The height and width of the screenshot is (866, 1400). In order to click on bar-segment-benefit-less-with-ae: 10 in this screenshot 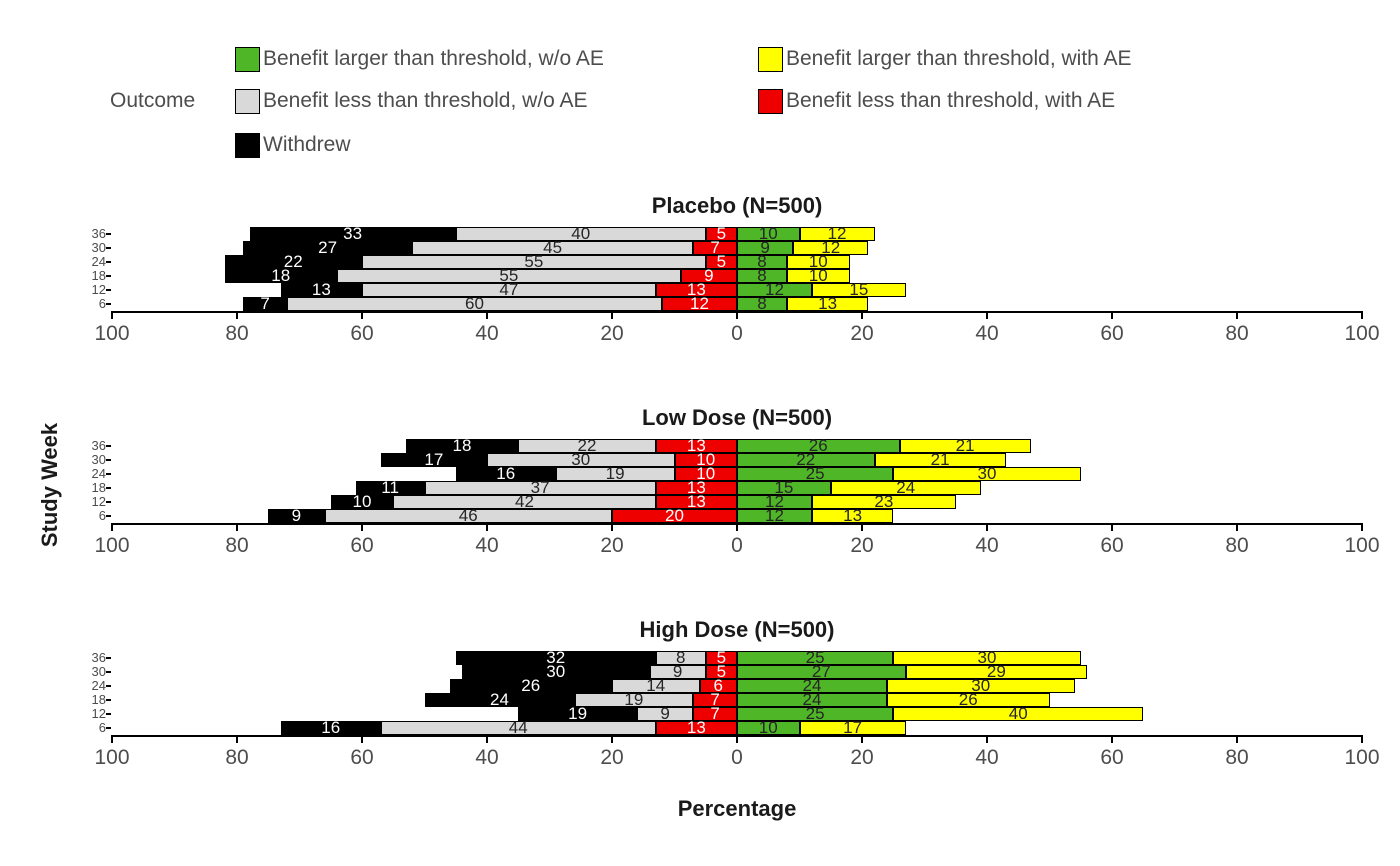, I will do `click(705, 459)`.